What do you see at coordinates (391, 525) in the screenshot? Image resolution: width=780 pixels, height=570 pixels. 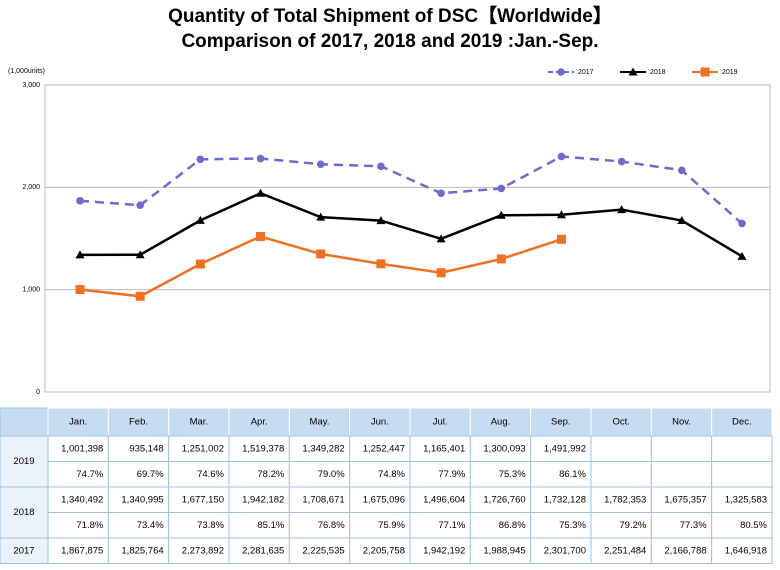 I see `ratio-cell: 75.9%` at bounding box center [391, 525].